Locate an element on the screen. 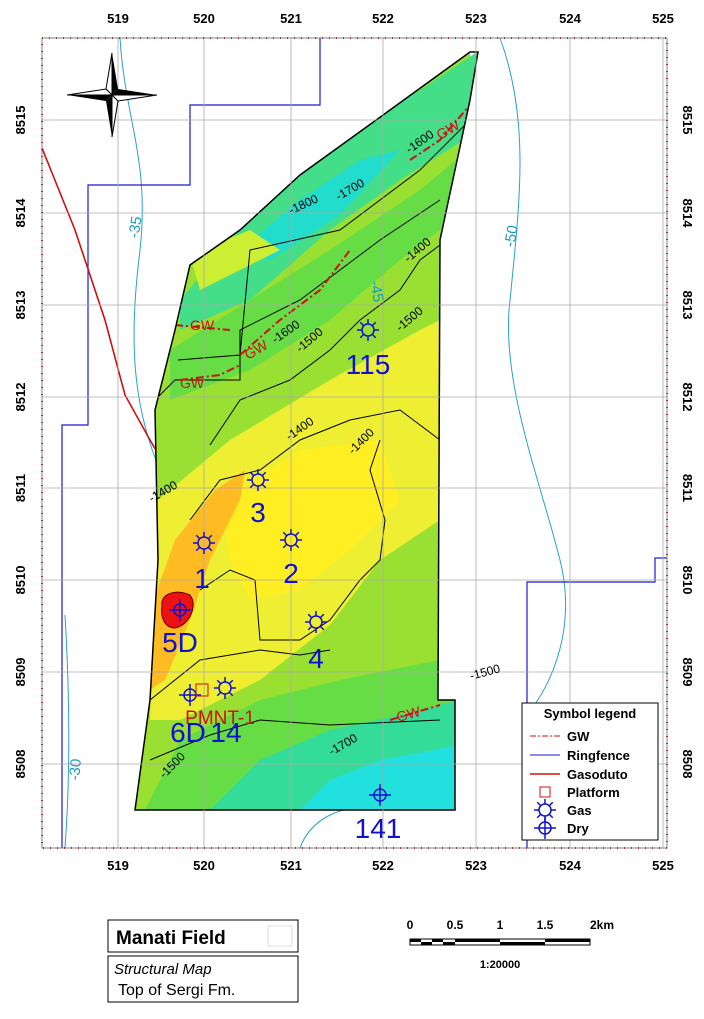 This screenshot has height=1019, width=704. contour-label: -50 is located at coordinates (511, 236).